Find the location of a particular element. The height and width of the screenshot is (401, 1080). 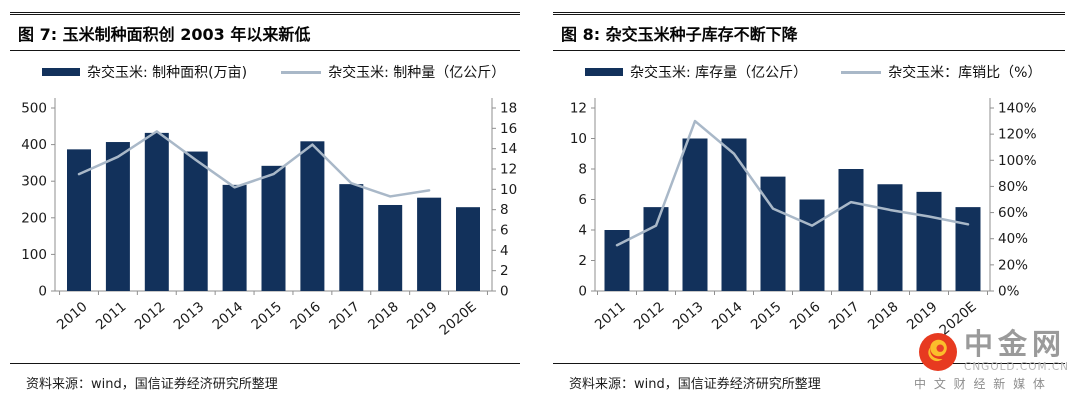

y-axis-label-left: 100 is located at coordinates (34, 255).